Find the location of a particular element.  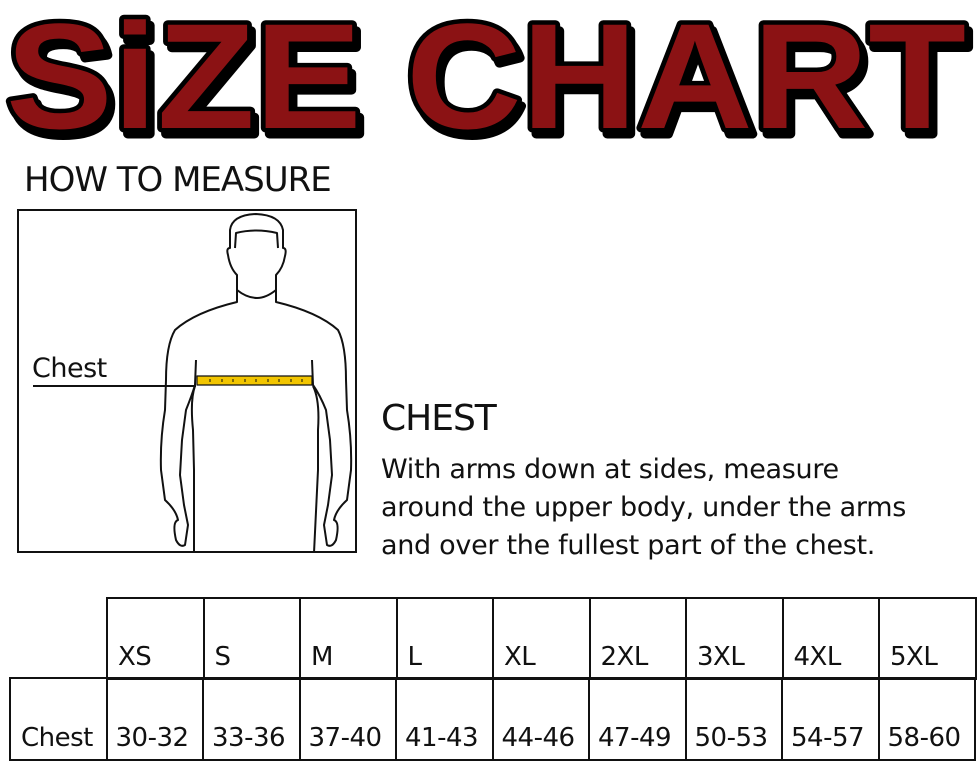

chest-heading: CHEST is located at coordinates (439, 418).